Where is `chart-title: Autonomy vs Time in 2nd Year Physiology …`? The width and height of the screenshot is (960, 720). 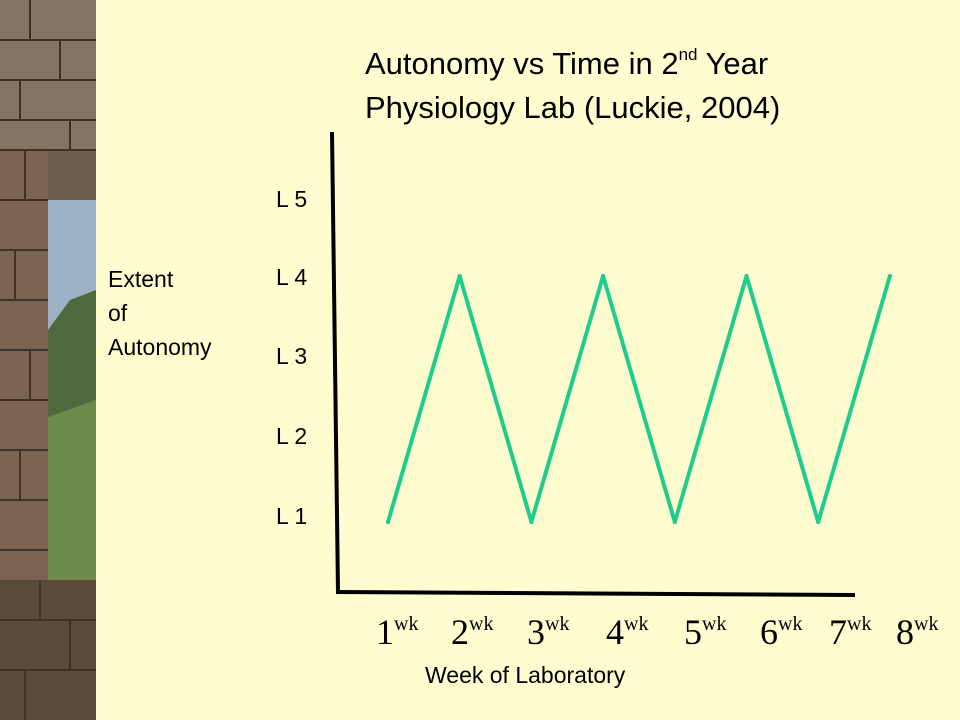
chart-title: Autonomy vs Time in 2nd Year Physiology … is located at coordinates (572, 86).